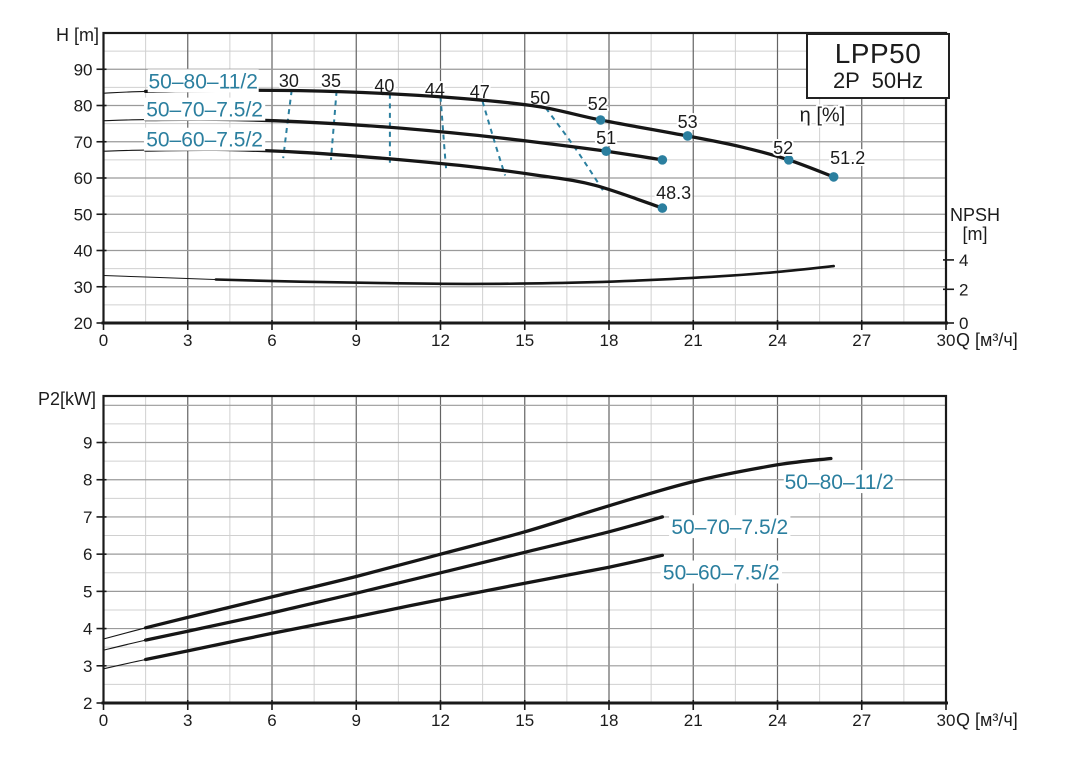  Describe the element at coordinates (823, 116) in the screenshot. I see `eta-axis-label: η [%]` at that location.